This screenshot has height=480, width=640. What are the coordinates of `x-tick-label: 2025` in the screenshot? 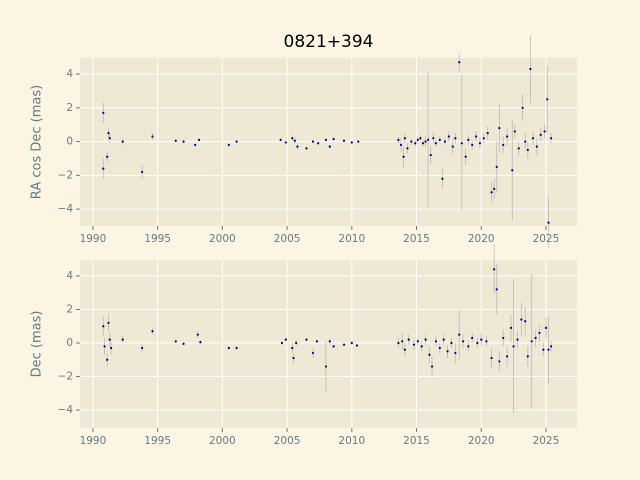 It's located at (546, 239).